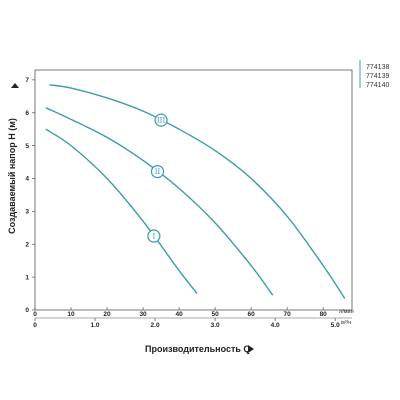  What do you see at coordinates (252, 314) in the screenshot?
I see `x-tick-label-lpm: 60` at bounding box center [252, 314].